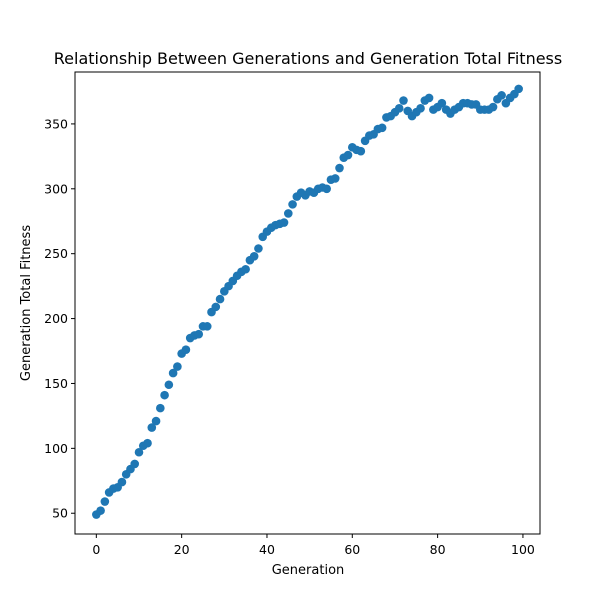  I want to click on x-tick-label: 100, so click(523, 549).